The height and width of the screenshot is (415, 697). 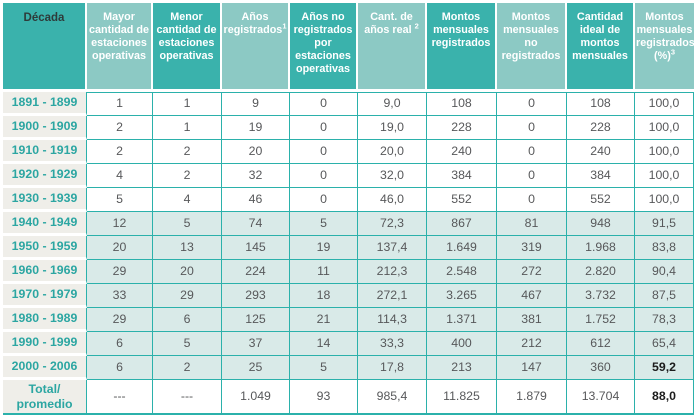 What do you see at coordinates (392, 320) in the screenshot?
I see `data-cell: 114,3` at bounding box center [392, 320].